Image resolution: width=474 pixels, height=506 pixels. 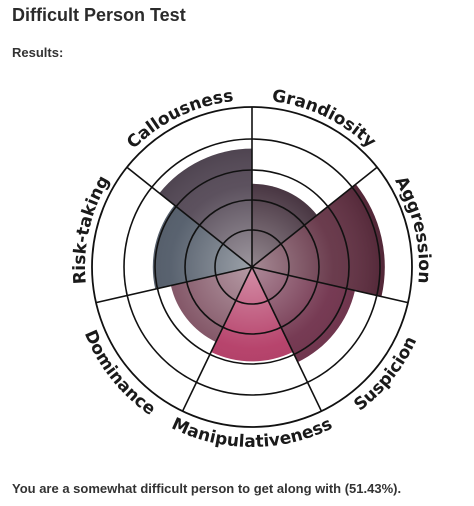 What do you see at coordinates (99, 15) in the screenshot?
I see `page-title: Difficult Person Test` at bounding box center [99, 15].